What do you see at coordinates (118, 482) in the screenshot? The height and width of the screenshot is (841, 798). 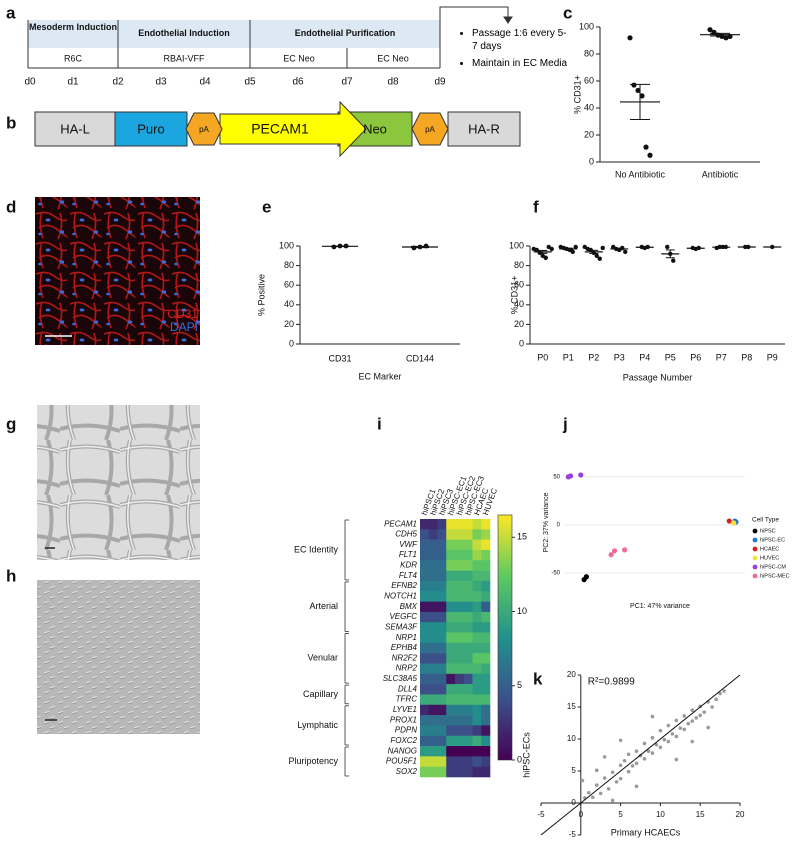 I see `micrograph-g` at bounding box center [118, 482].